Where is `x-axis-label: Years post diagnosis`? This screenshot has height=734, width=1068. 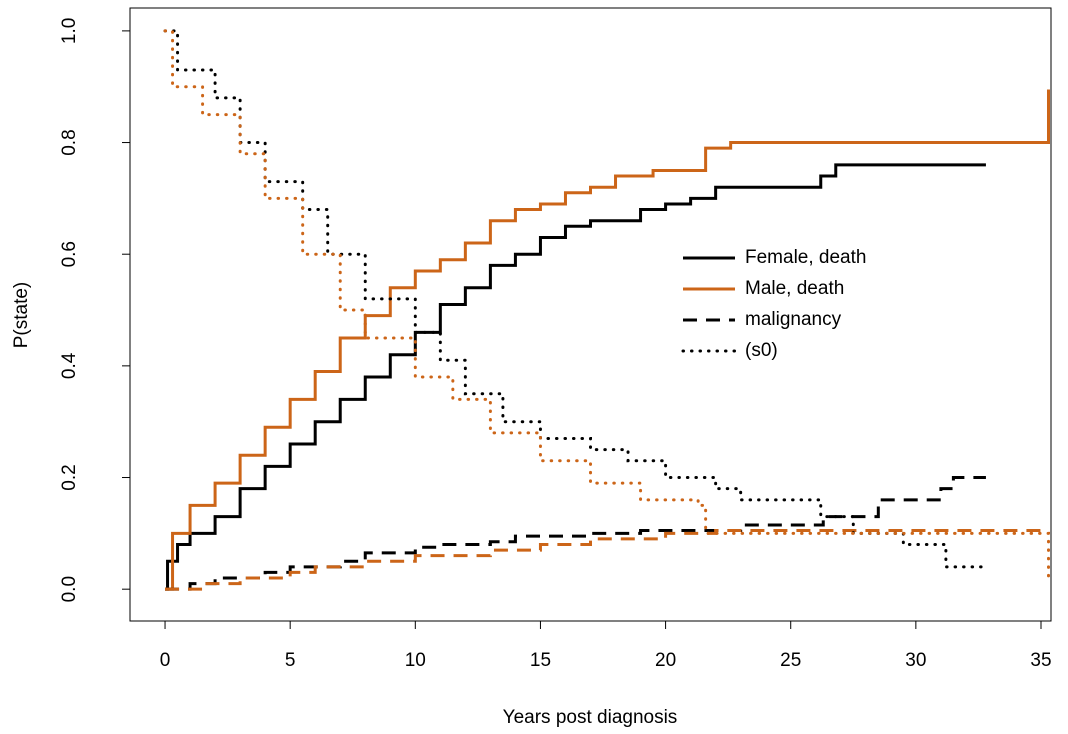
x-axis-label: Years post diagnosis is located at coordinates (590, 717).